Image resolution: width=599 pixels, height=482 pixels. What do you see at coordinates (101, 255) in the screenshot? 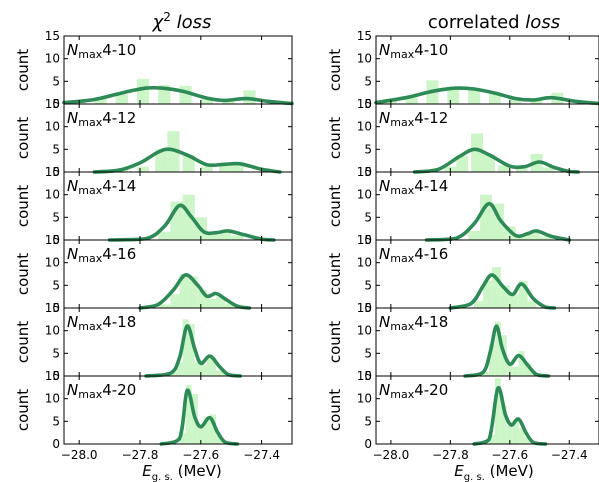
I see `subplot-label: Nmax4-16` at bounding box center [101, 255].